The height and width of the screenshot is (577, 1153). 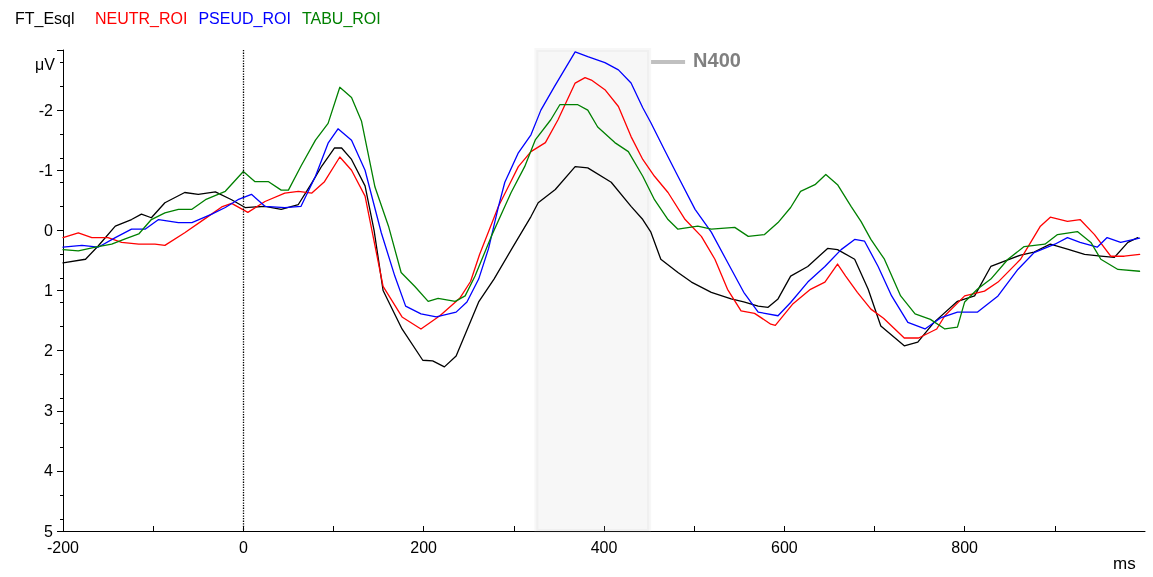 I want to click on text: PSEUD_ROI, so click(x=244, y=18).